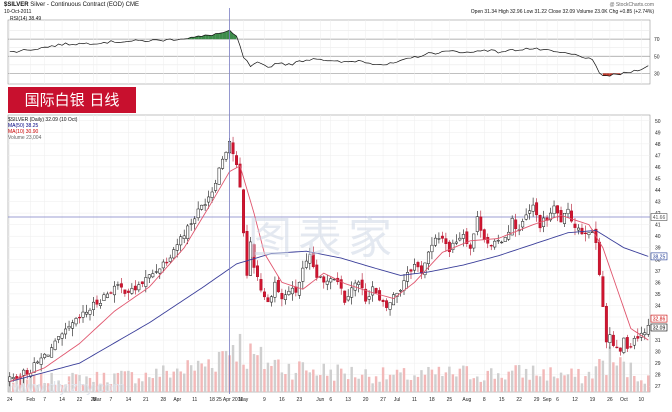 This screenshot has height=412, width=672. What do you see at coordinates (10, 400) in the screenshot?
I see `x-tick-label: 24` at bounding box center [10, 400].